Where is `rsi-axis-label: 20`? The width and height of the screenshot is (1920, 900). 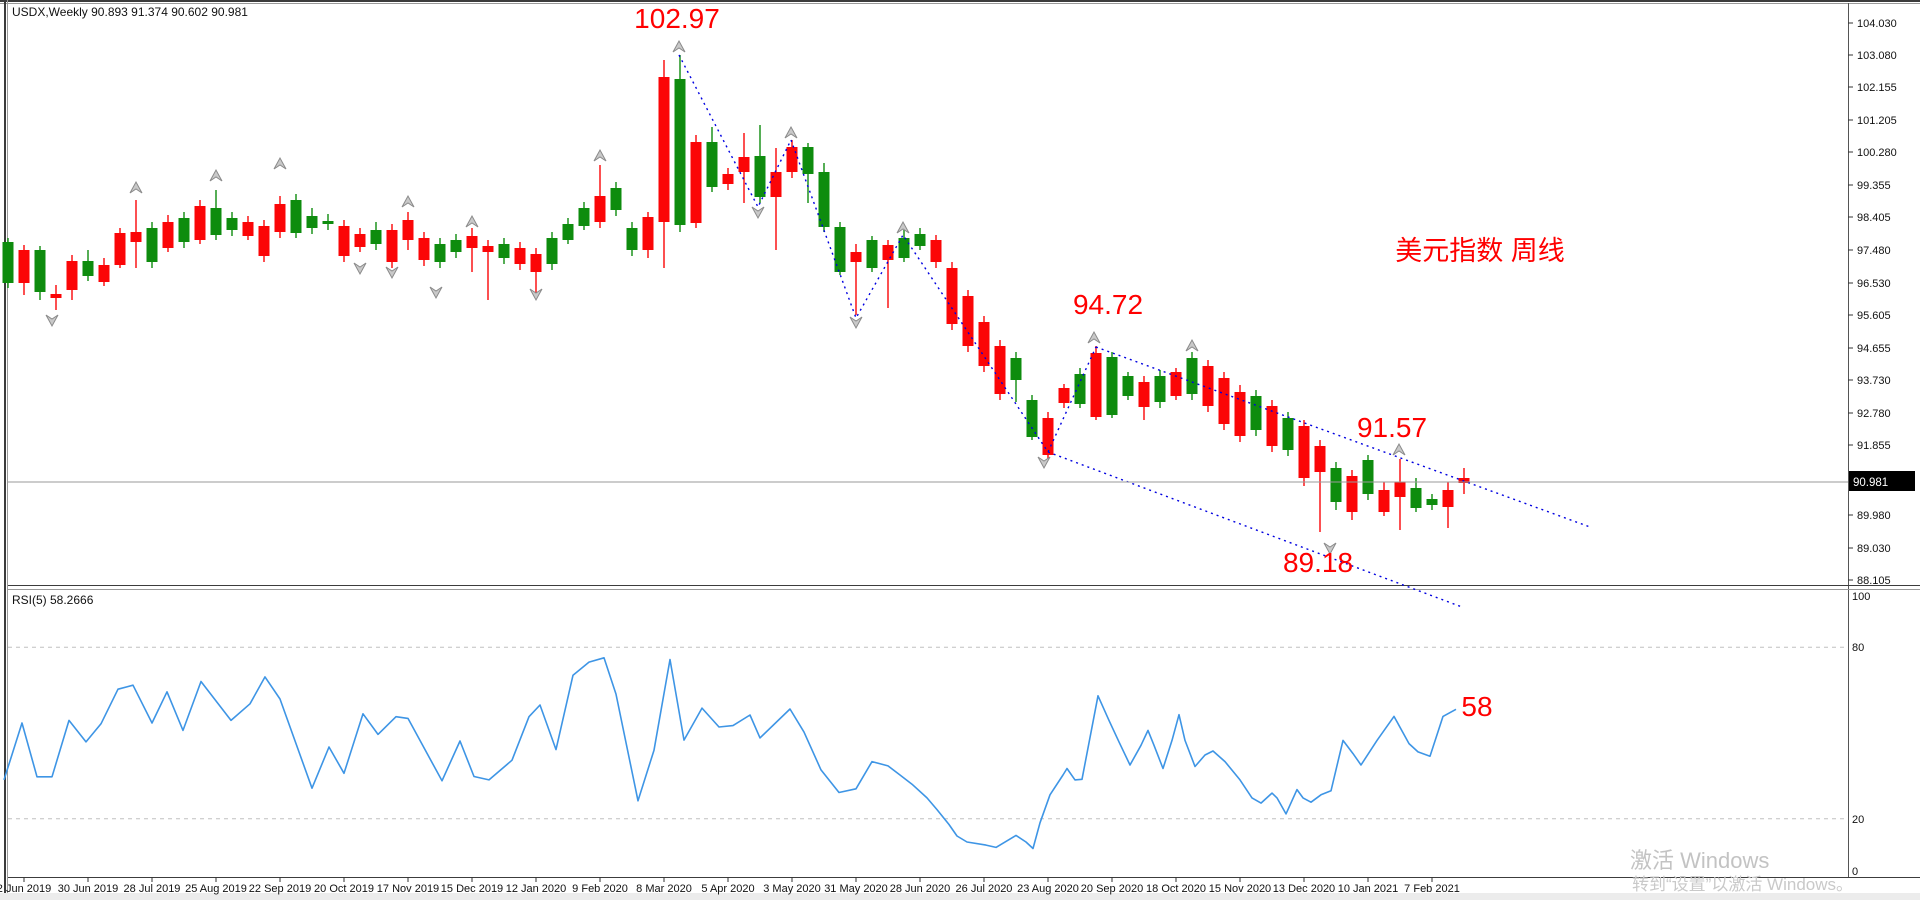
rsi-axis-label: 20 is located at coordinates (1858, 820).